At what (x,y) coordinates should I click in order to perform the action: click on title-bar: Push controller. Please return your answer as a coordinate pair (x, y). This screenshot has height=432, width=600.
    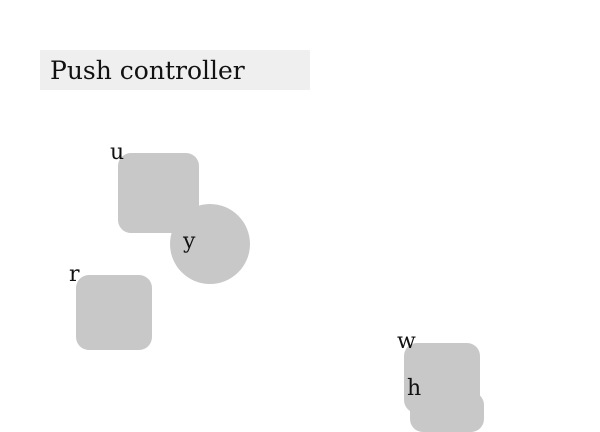
    Looking at the image, I should click on (175, 70).